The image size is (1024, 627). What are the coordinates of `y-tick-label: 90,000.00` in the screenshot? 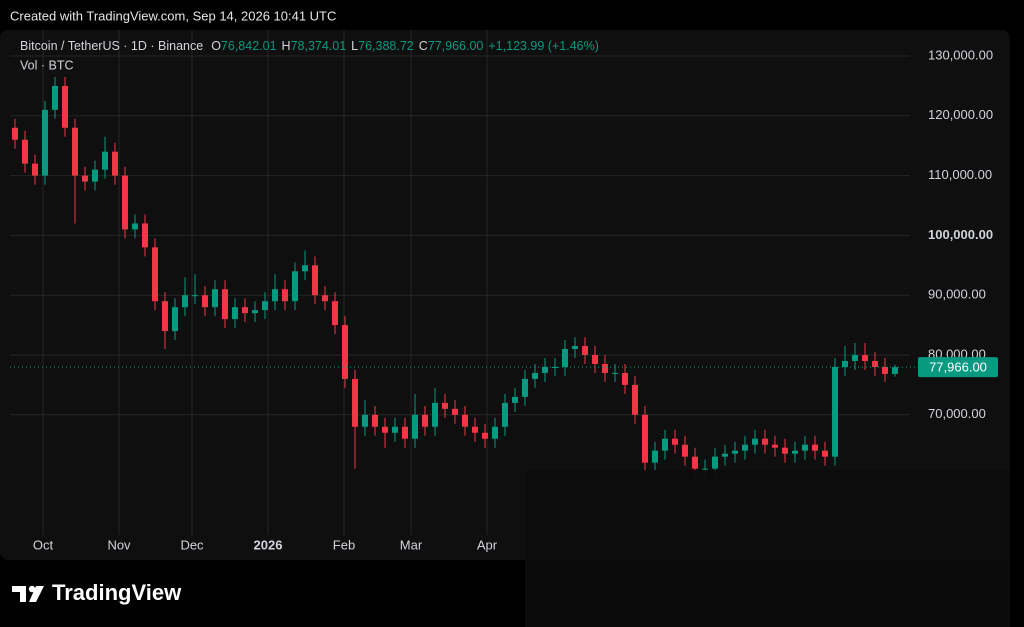 It's located at (957, 294).